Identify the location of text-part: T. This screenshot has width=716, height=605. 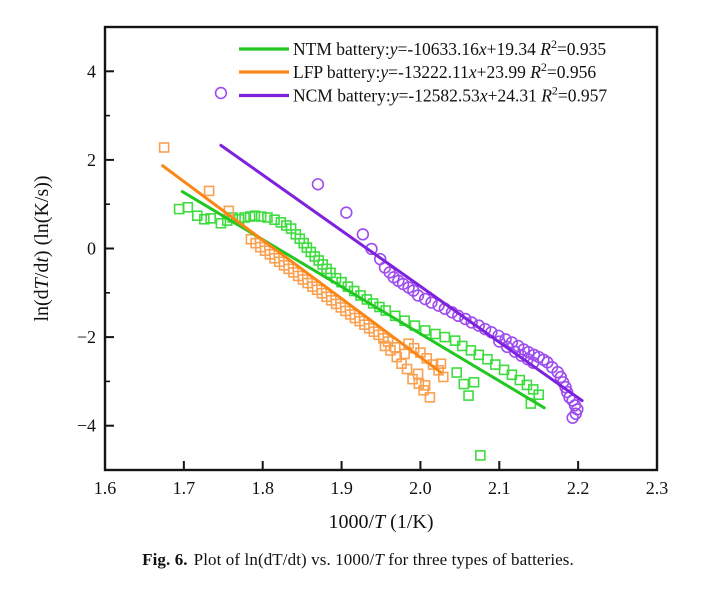
(42, 282).